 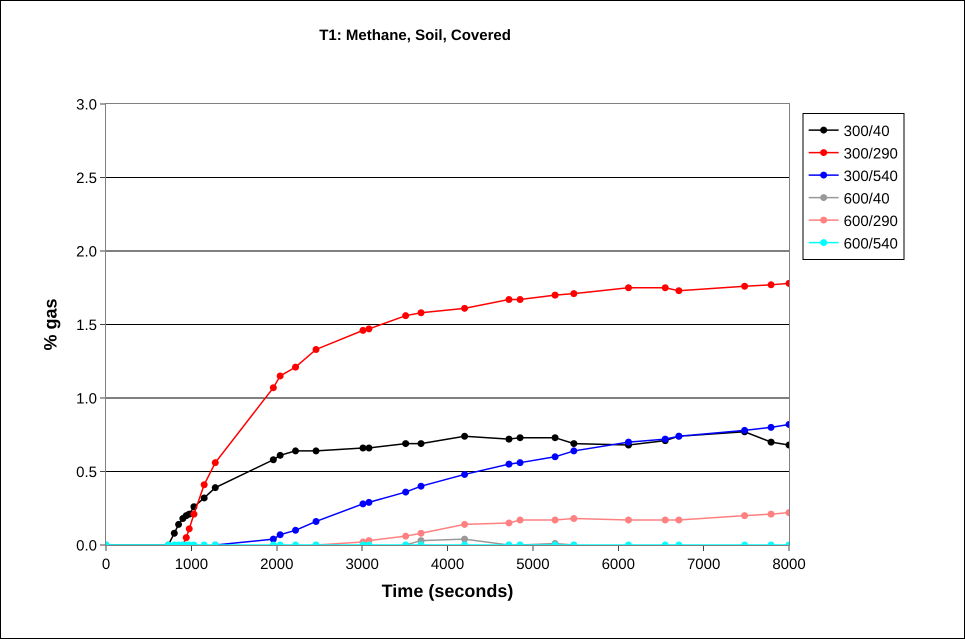 What do you see at coordinates (86, 472) in the screenshot?
I see `y-tick-label: 0.5` at bounding box center [86, 472].